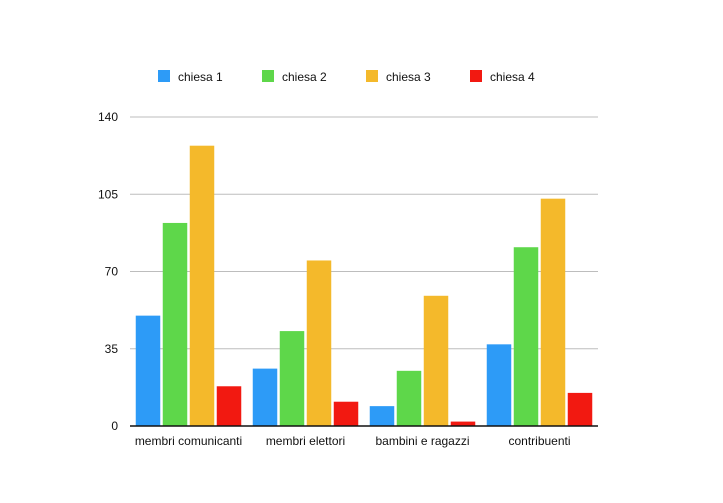 Image resolution: width=723 pixels, height=503 pixels. Describe the element at coordinates (188, 441) in the screenshot. I see `x-tick-label: membri comunicanti` at that location.